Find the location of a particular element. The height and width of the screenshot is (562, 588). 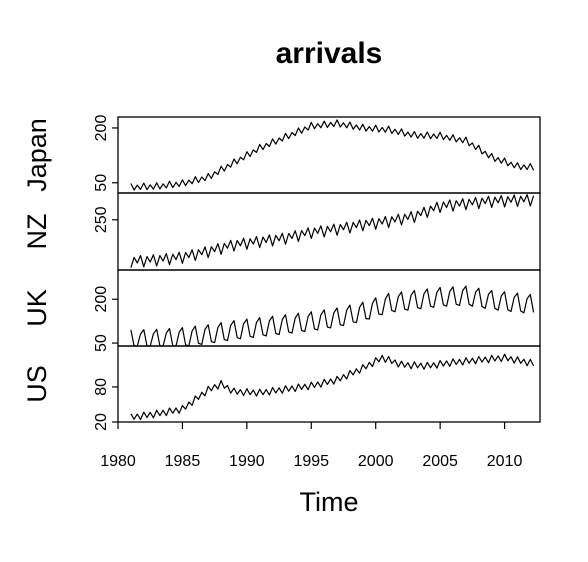

y-tick-label-japan-200: 200 is located at coordinates (101, 128).